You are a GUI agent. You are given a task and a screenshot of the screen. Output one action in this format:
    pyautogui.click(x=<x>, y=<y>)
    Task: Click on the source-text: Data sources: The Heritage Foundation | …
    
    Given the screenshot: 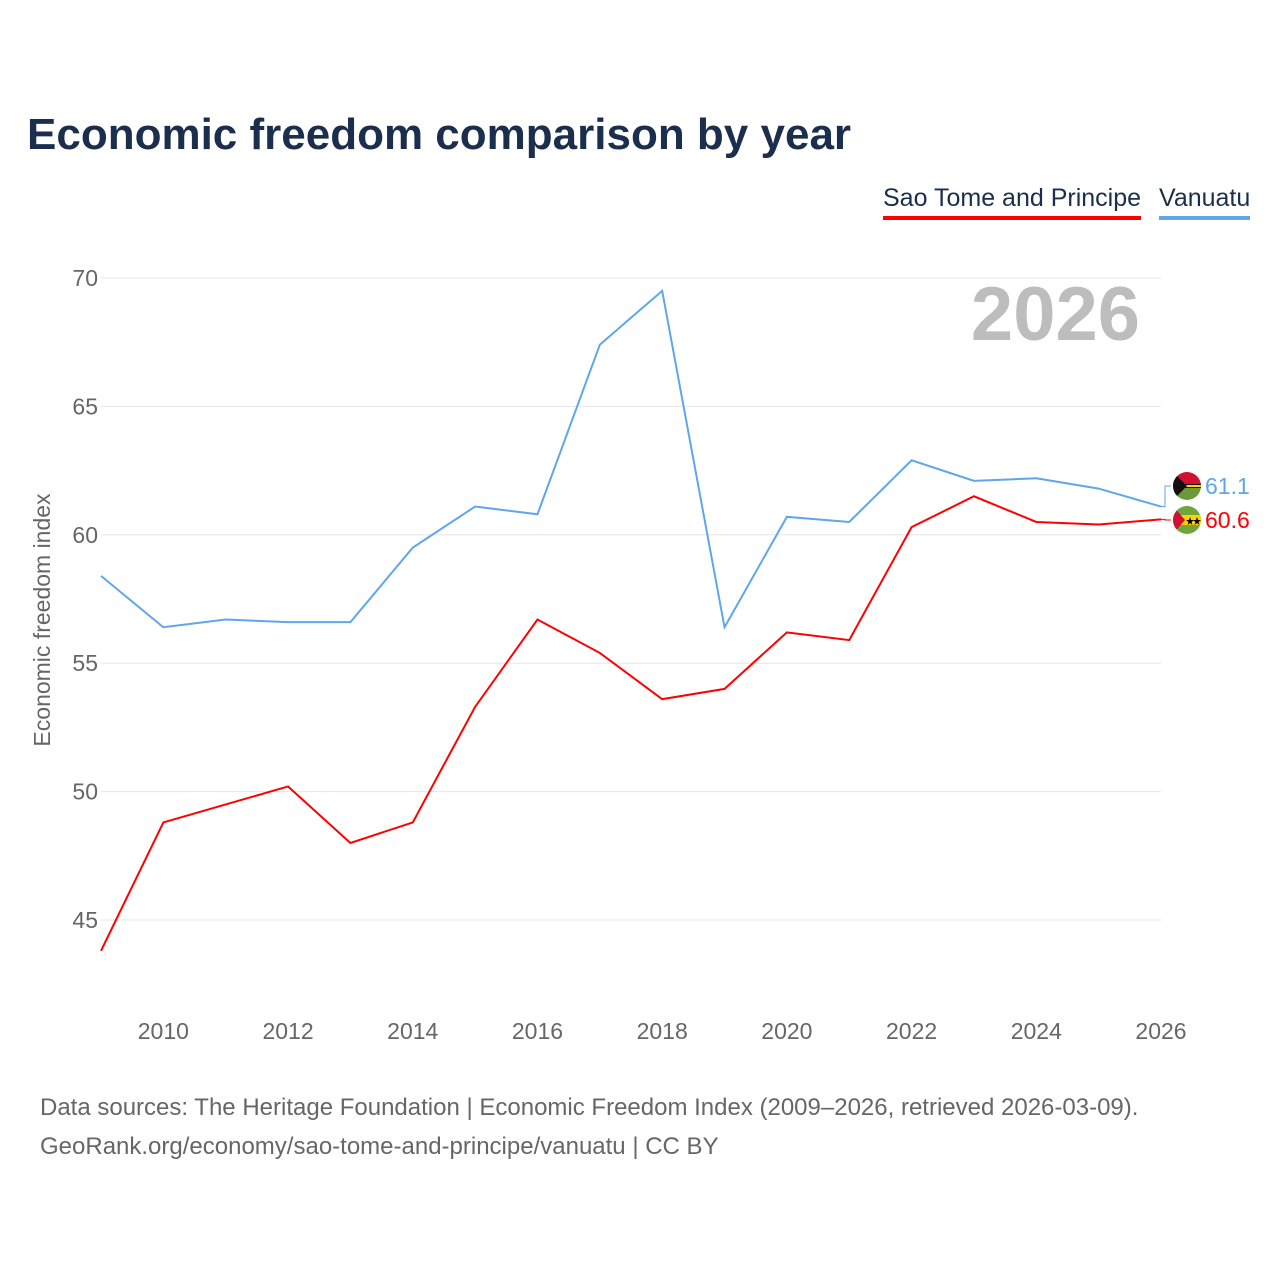 What is the action you would take?
    pyautogui.click(x=589, y=1107)
    